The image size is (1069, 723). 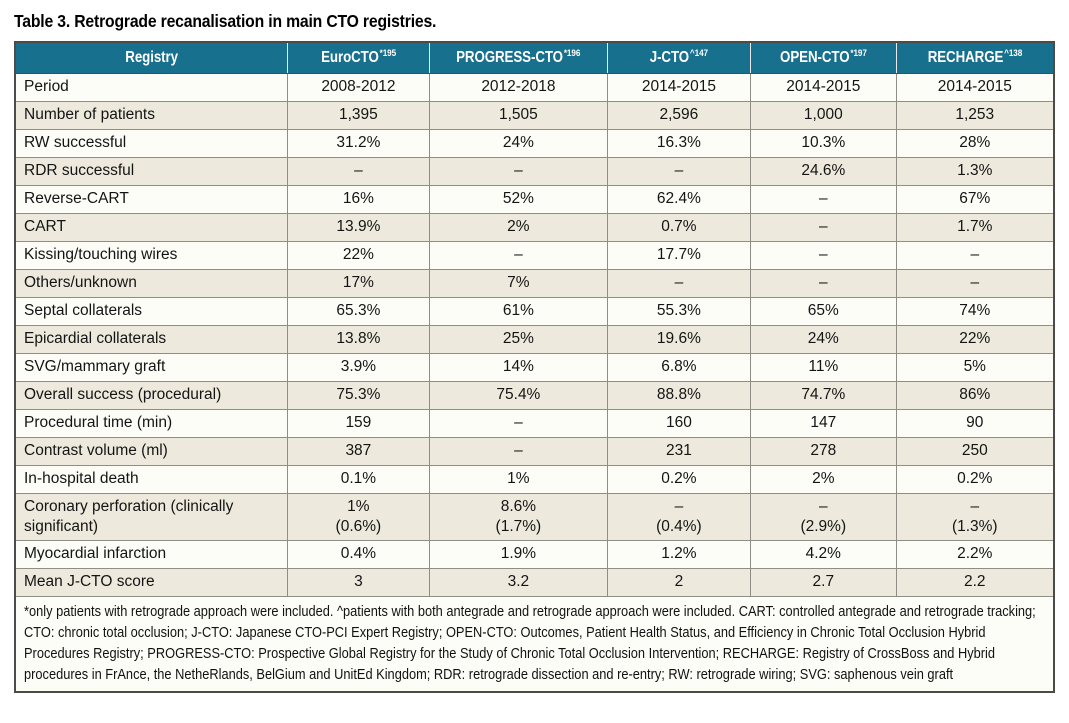 I want to click on table-row: RDR successful – – –24.6% 1.3%, so click(x=534, y=171).